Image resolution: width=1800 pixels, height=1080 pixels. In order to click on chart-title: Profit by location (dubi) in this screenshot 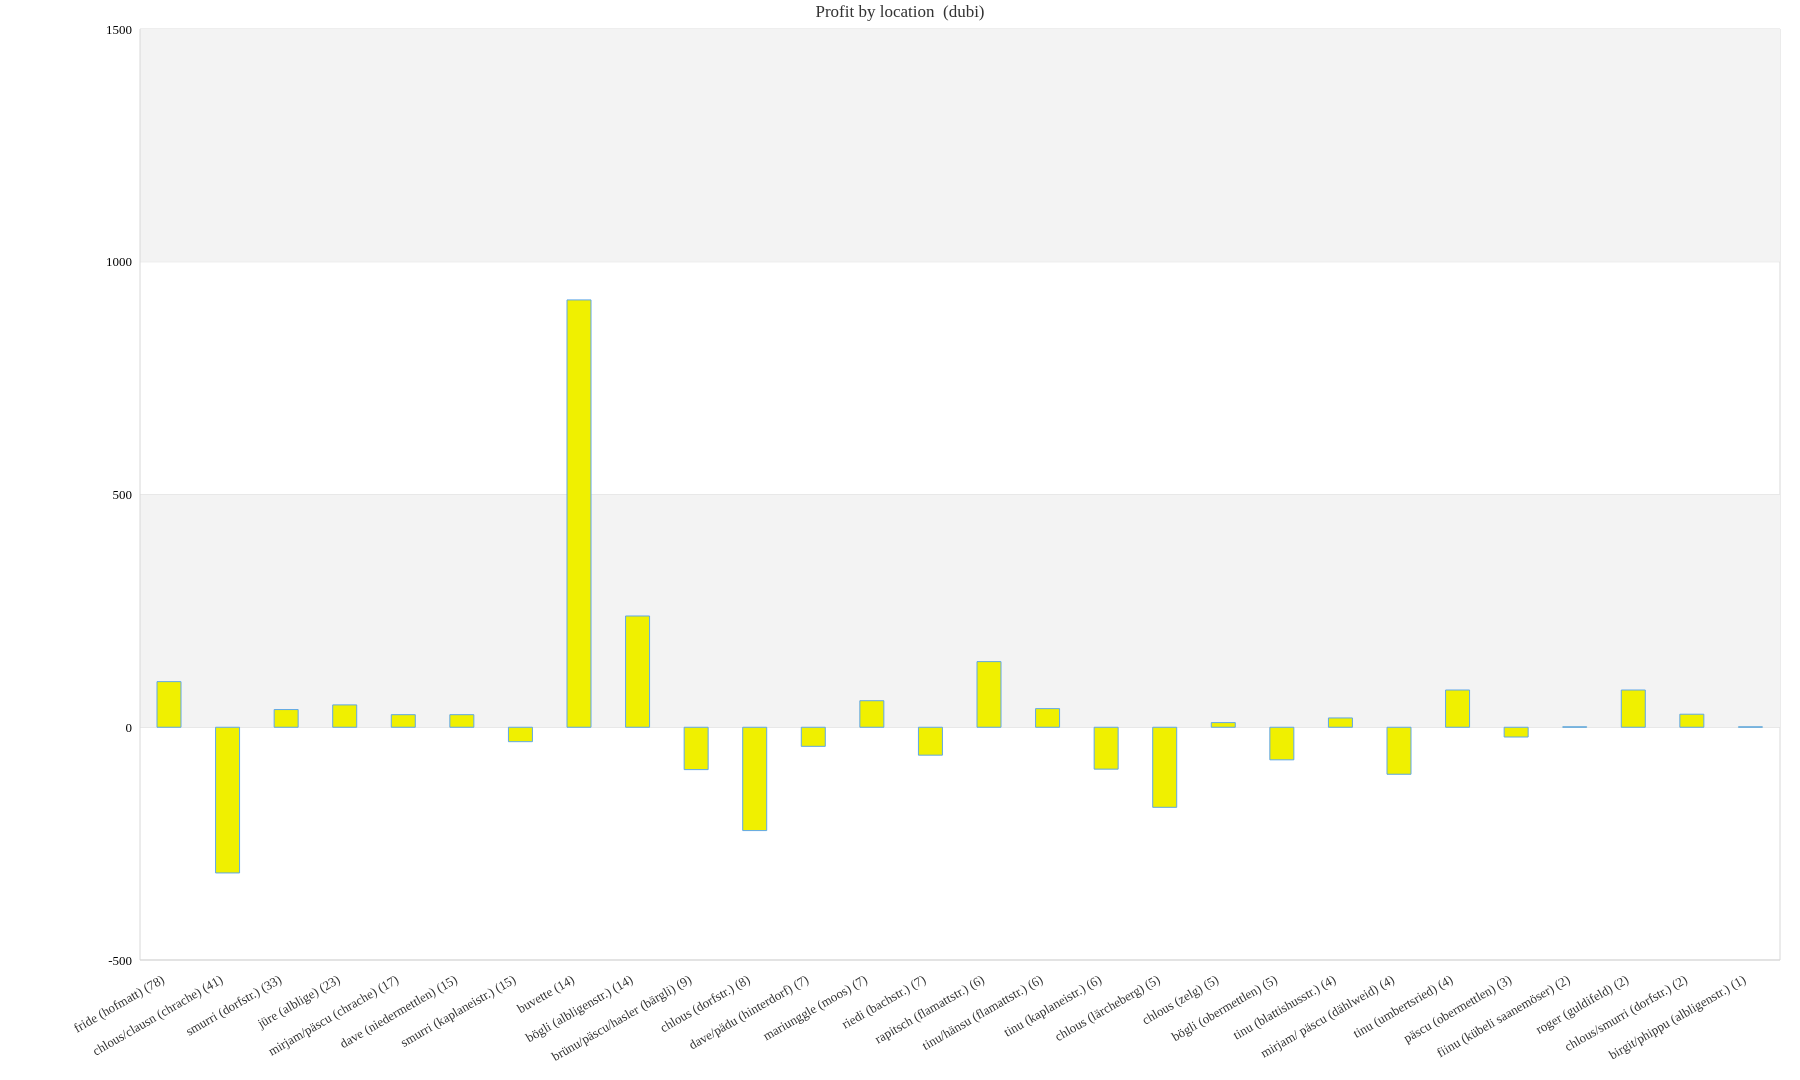, I will do `click(900, 12)`.